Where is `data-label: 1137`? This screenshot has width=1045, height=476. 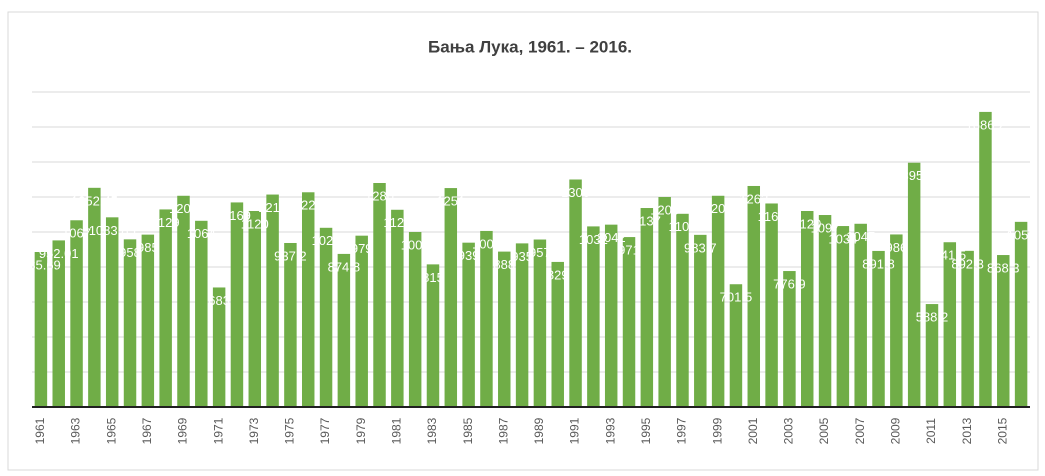 data-label: 1137 is located at coordinates (647, 220).